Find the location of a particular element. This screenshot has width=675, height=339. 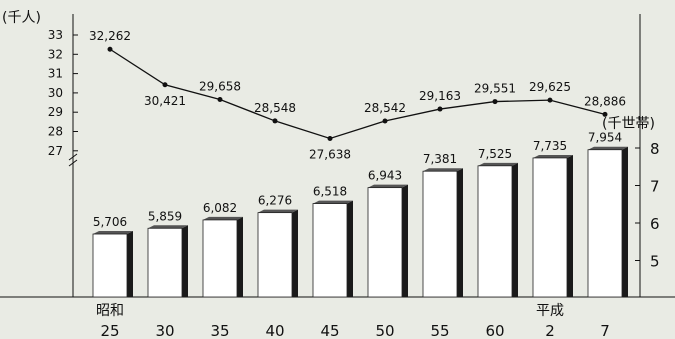

category-label: 7 is located at coordinates (605, 330).